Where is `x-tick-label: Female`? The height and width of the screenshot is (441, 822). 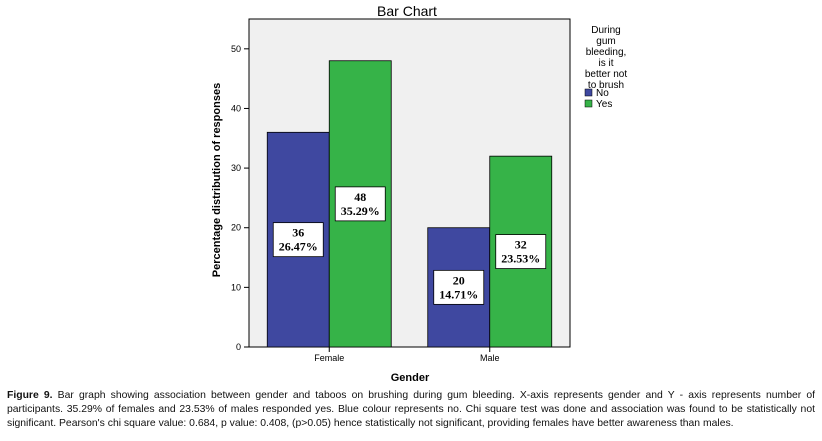 x-tick-label: Female is located at coordinates (329, 358).